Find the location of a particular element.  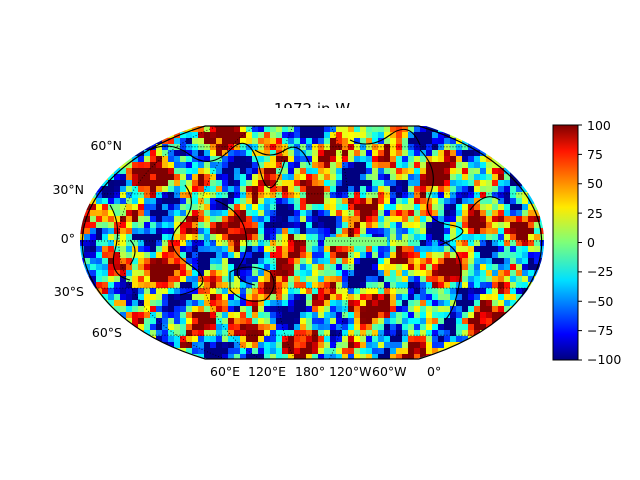

lon-label-60w: 60°W is located at coordinates (389, 371).